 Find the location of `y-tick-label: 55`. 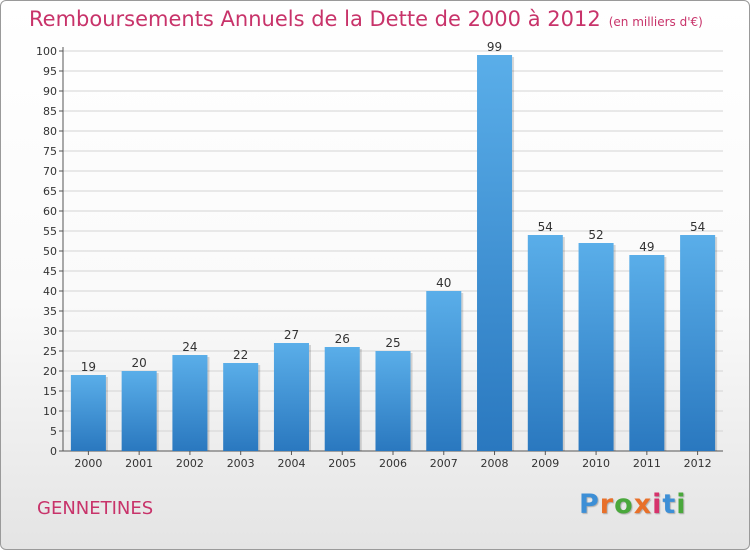

y-tick-label: 55 is located at coordinates (50, 231).